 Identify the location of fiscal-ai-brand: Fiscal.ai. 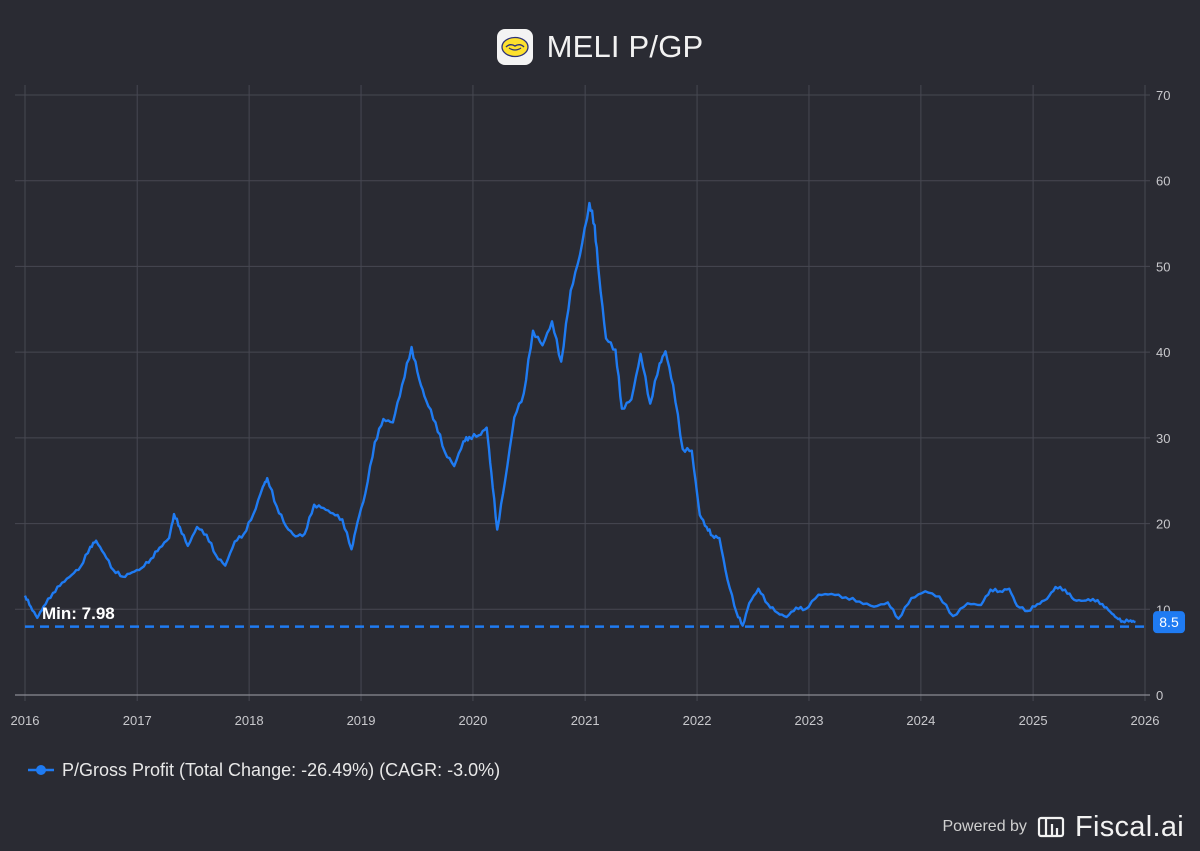
(1129, 826).